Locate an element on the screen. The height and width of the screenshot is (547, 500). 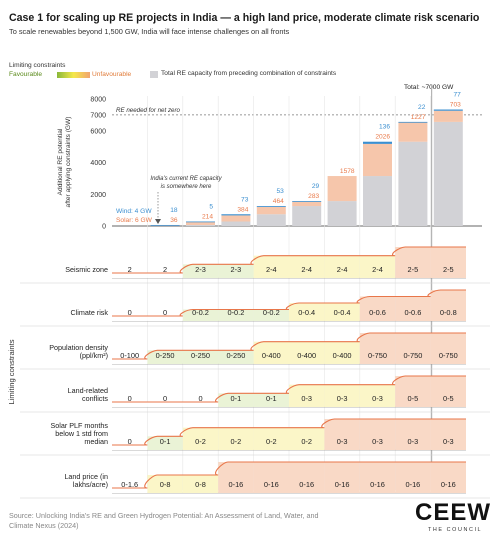
constraint-row-label: Land-related conflicts is located at coordinates (88, 394).